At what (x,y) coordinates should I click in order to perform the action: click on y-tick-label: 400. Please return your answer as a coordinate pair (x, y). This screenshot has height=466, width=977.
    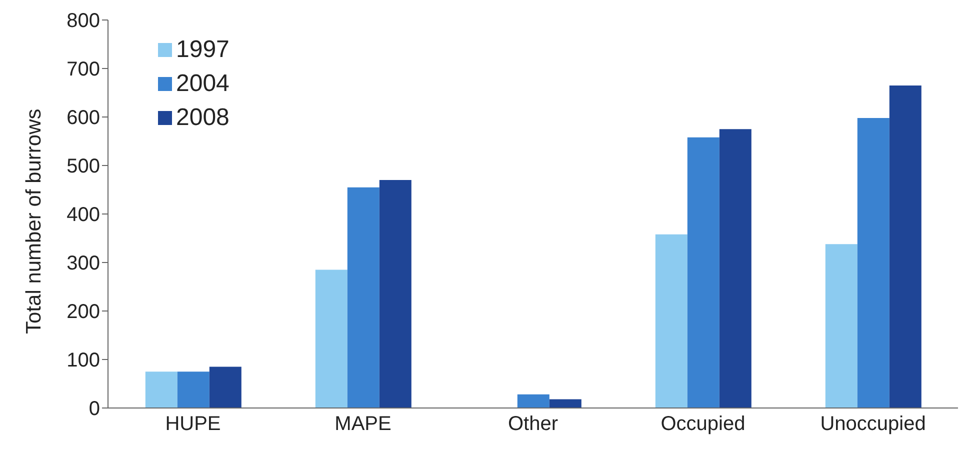
    Looking at the image, I should click on (83, 215).